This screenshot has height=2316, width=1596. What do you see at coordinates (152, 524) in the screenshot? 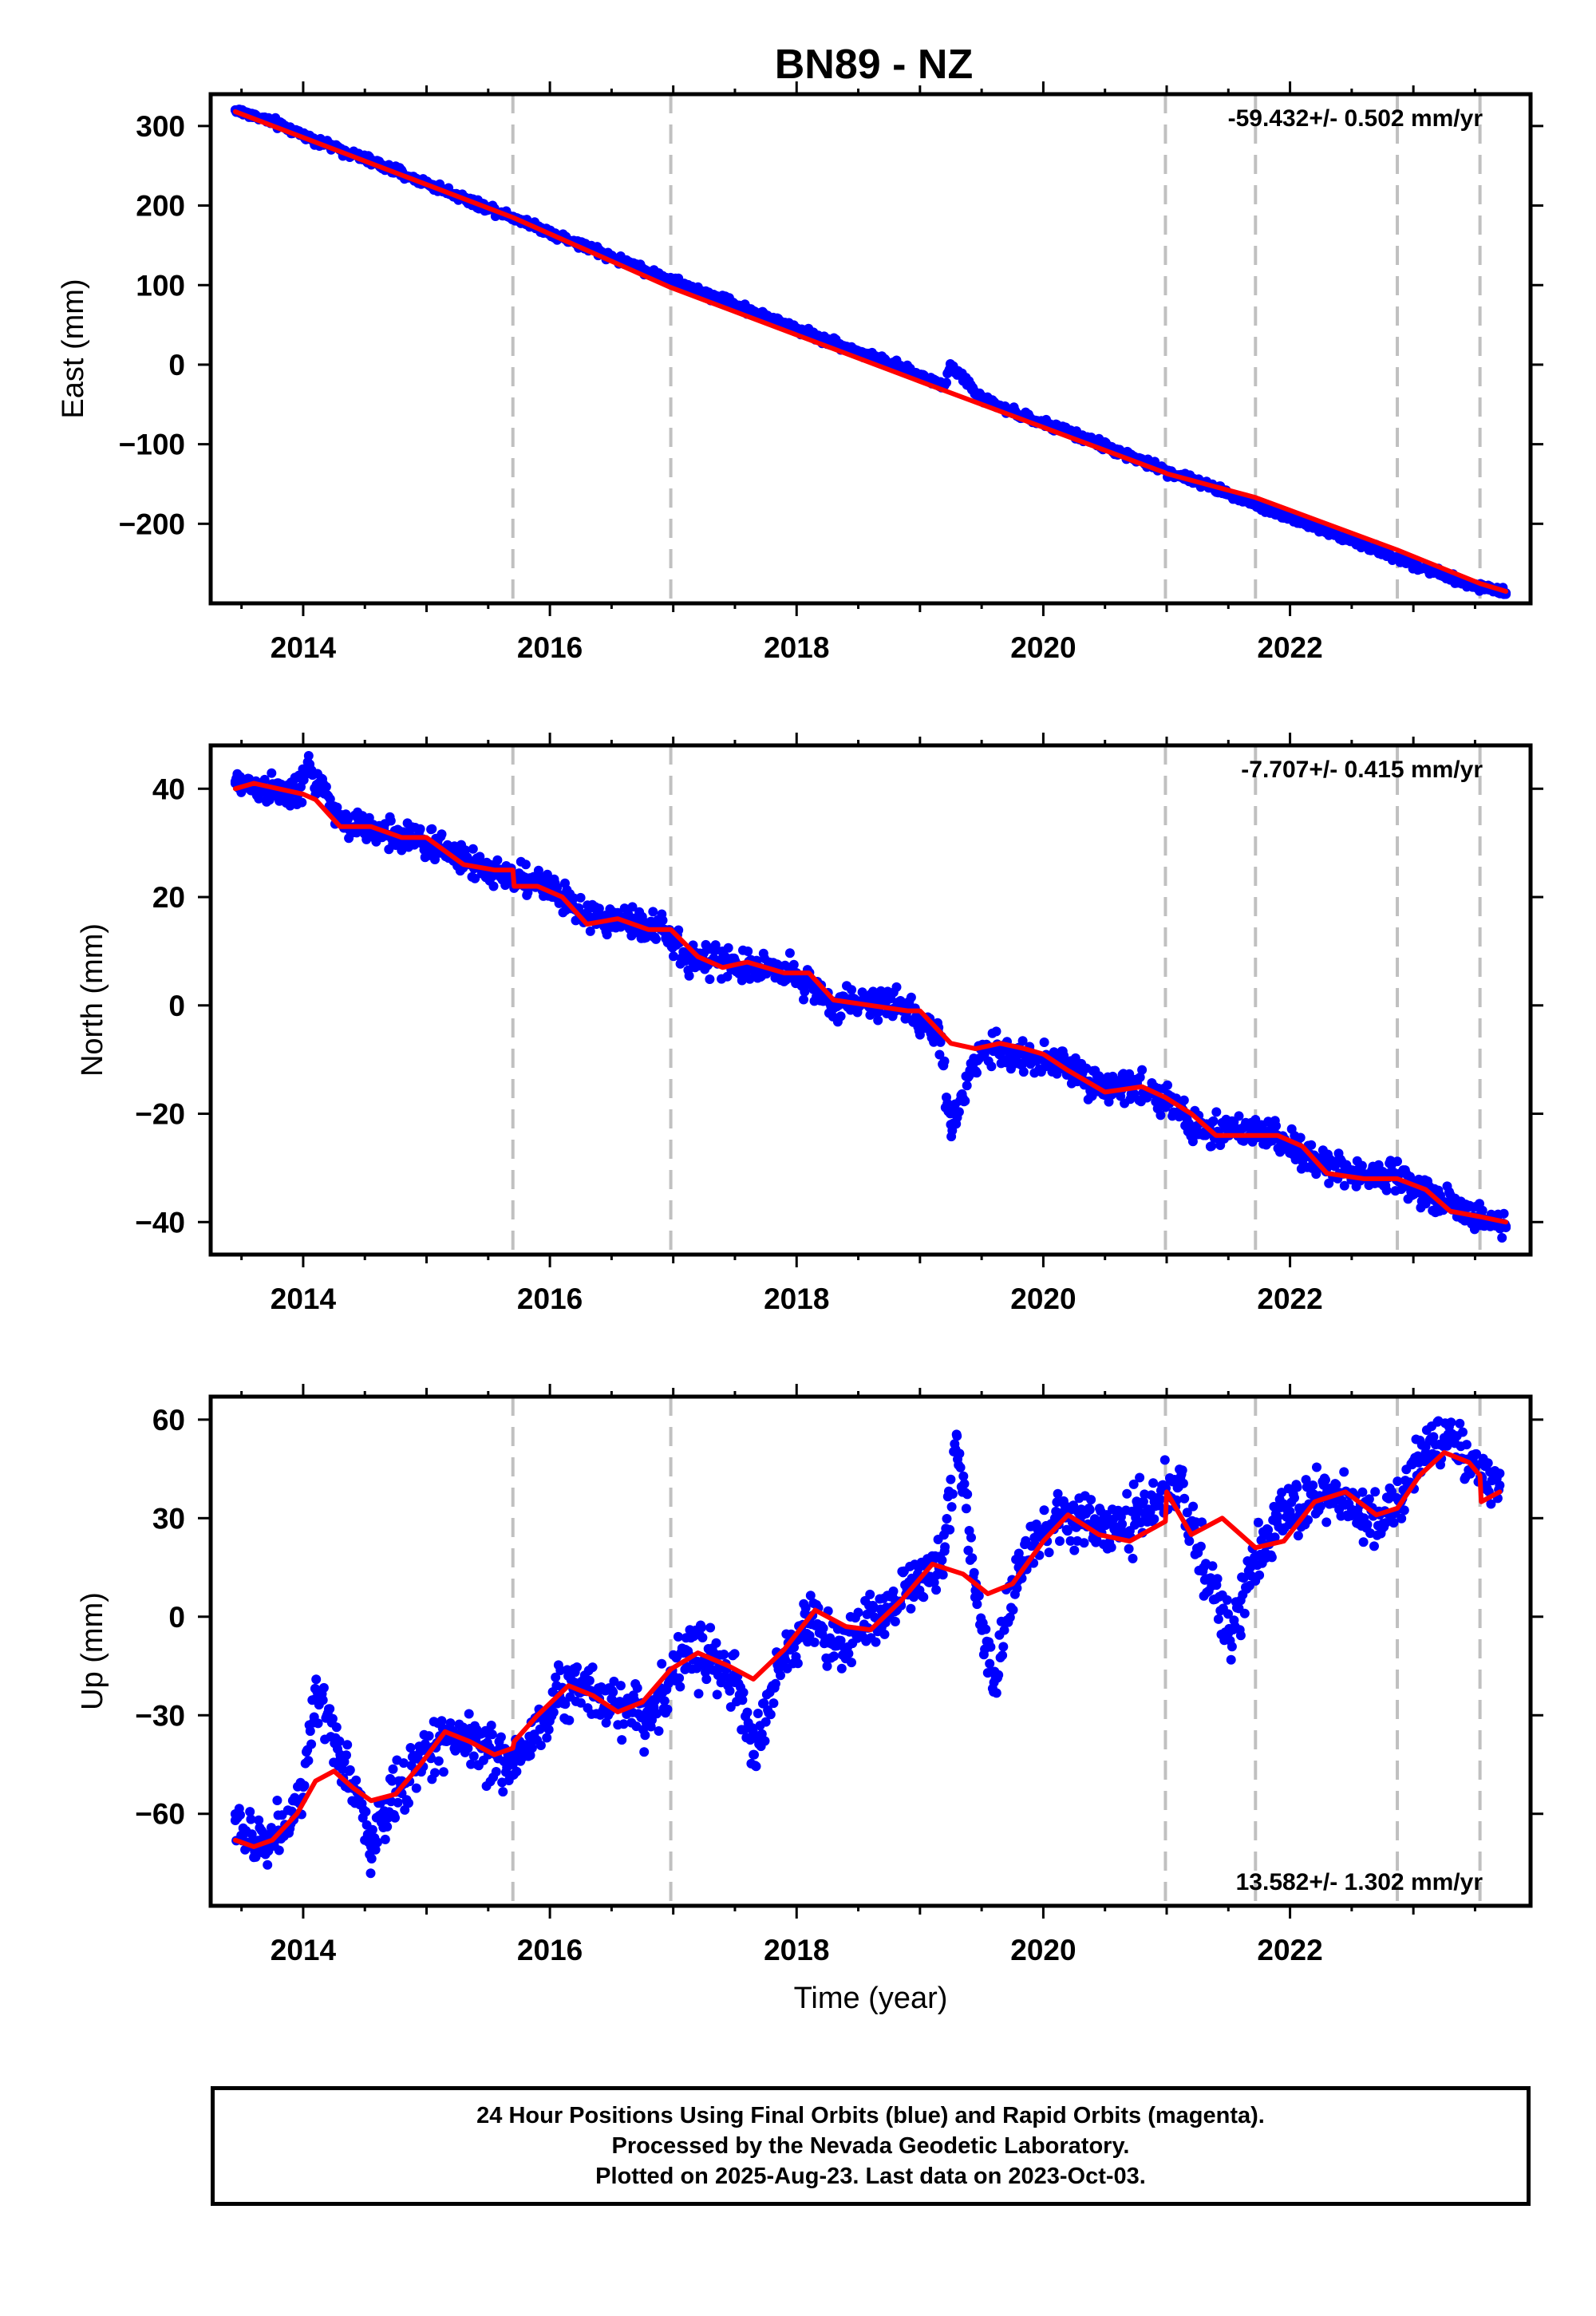
I see `y-tick-label: −200` at bounding box center [152, 524].